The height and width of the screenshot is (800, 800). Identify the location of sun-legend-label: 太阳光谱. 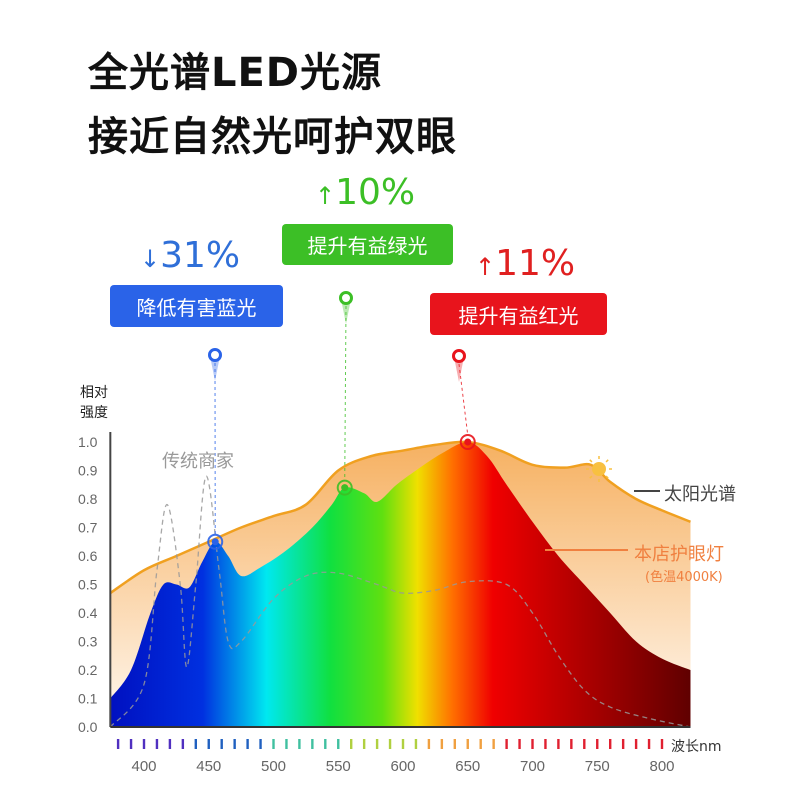
(700, 494).